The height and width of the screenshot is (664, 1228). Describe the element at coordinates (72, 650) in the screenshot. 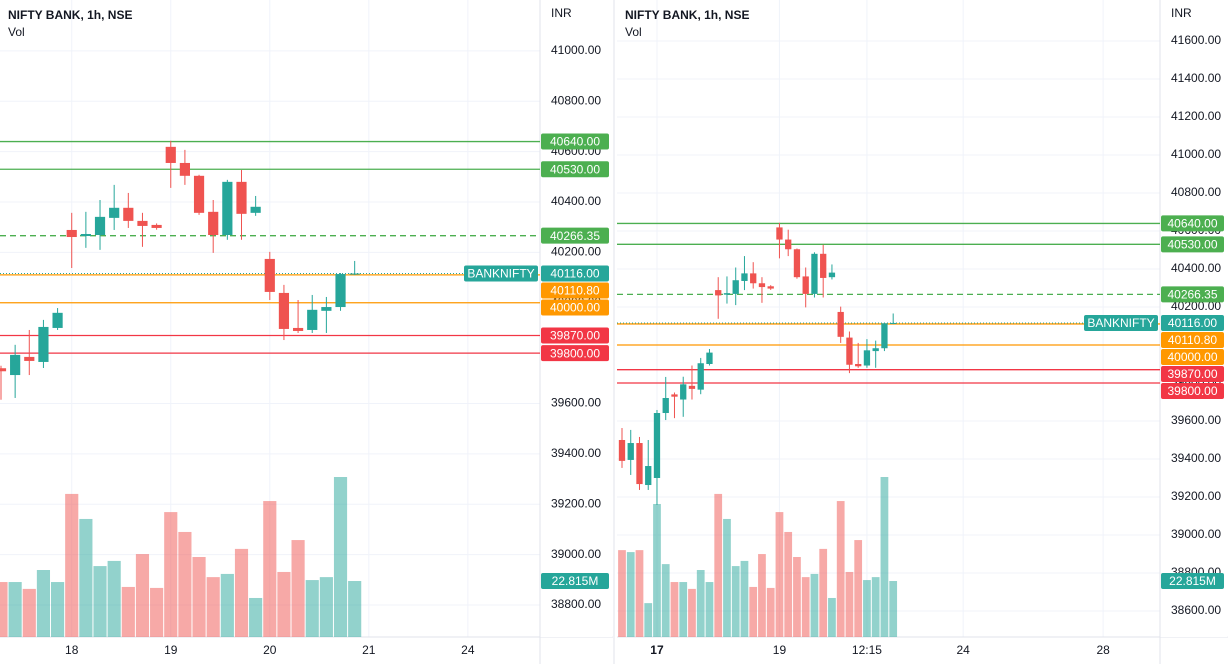

I see `x-tick-label: 18` at that location.